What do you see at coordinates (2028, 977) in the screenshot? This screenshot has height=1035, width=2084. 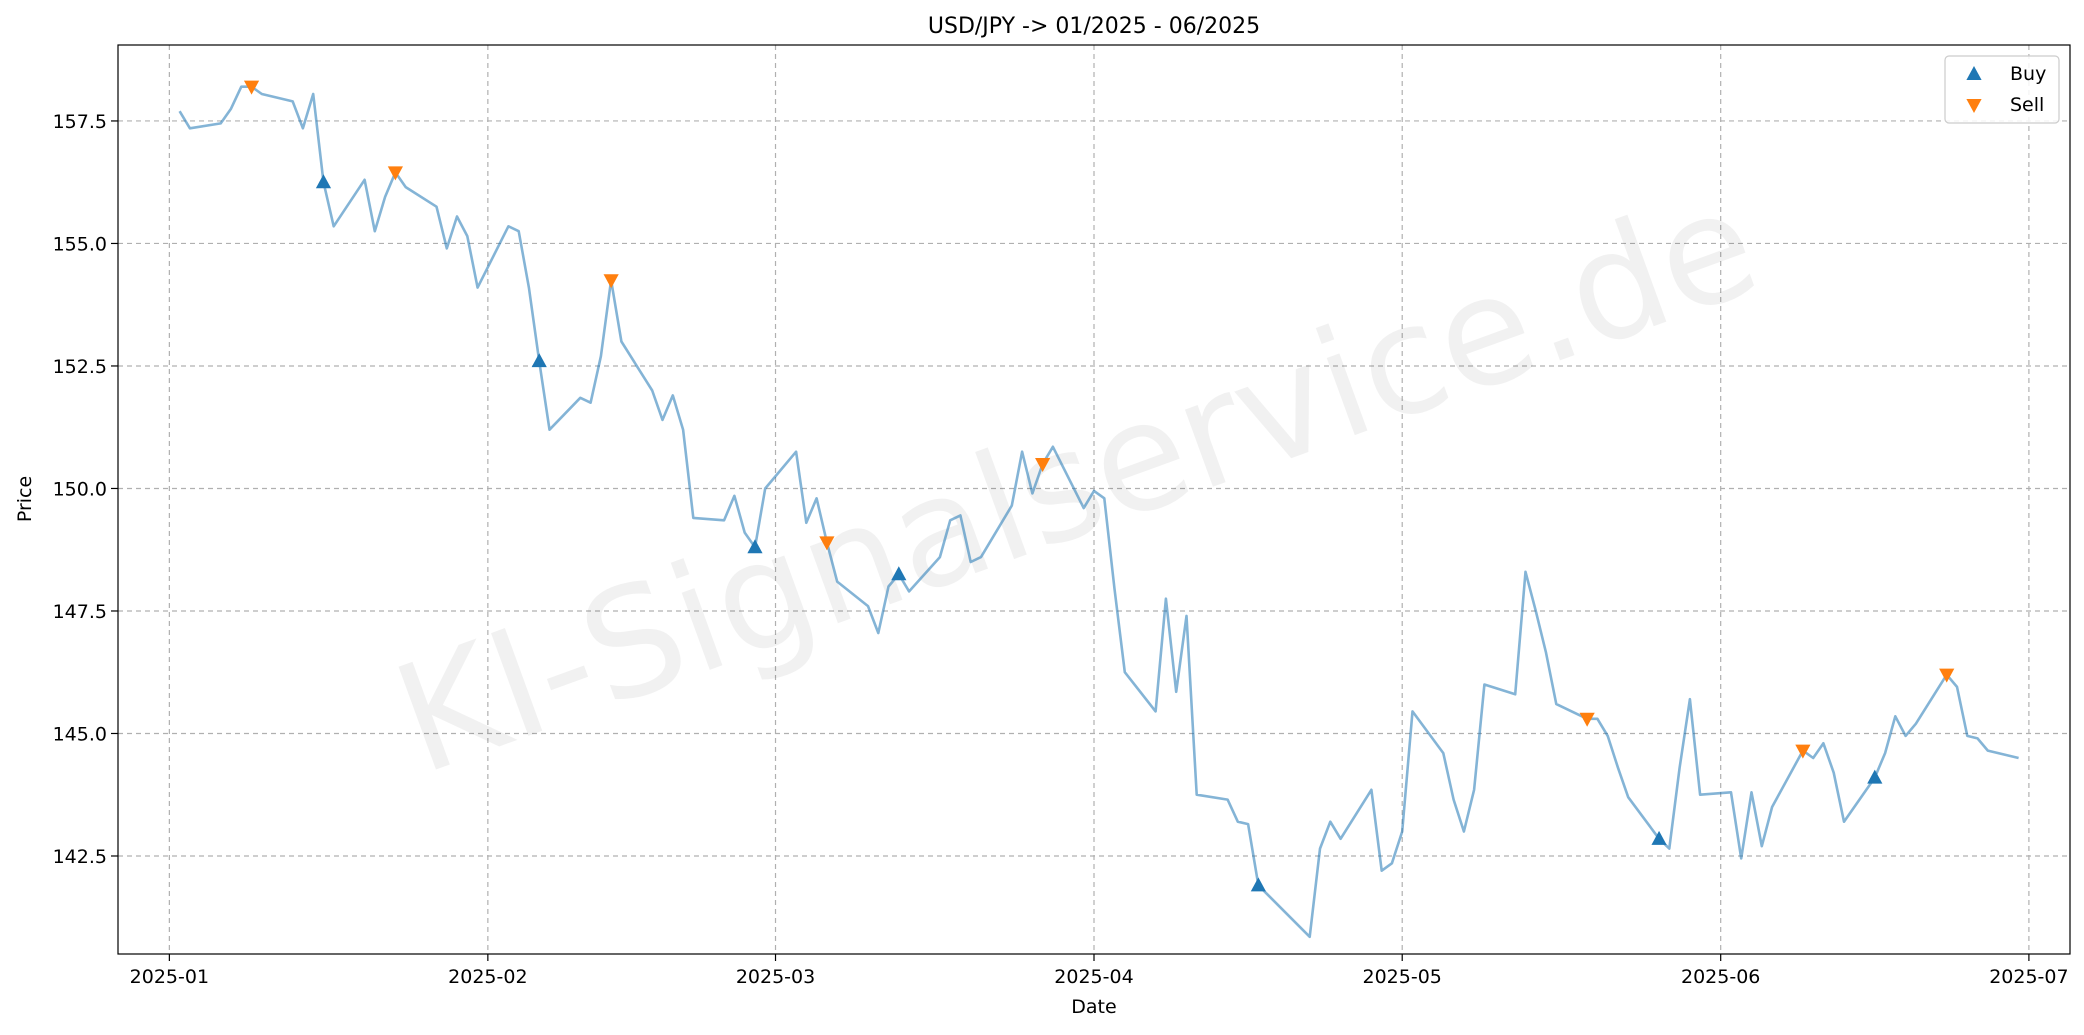 I see `x-tick-label: 2025-07` at bounding box center [2028, 977].